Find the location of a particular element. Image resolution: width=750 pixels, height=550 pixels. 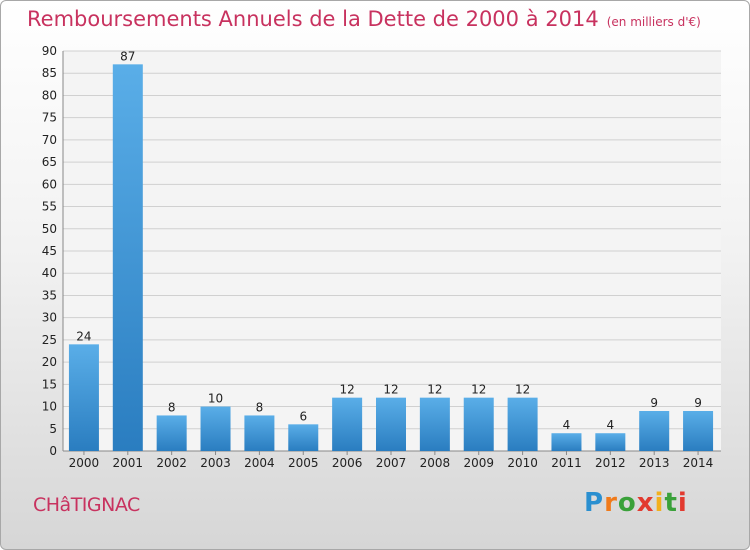

logo-letter: o is located at coordinates (627, 503).